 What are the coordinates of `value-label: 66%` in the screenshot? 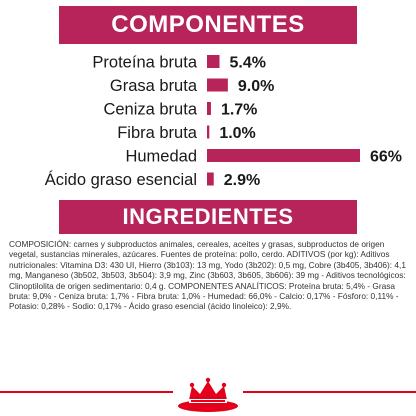 It's located at (386, 157).